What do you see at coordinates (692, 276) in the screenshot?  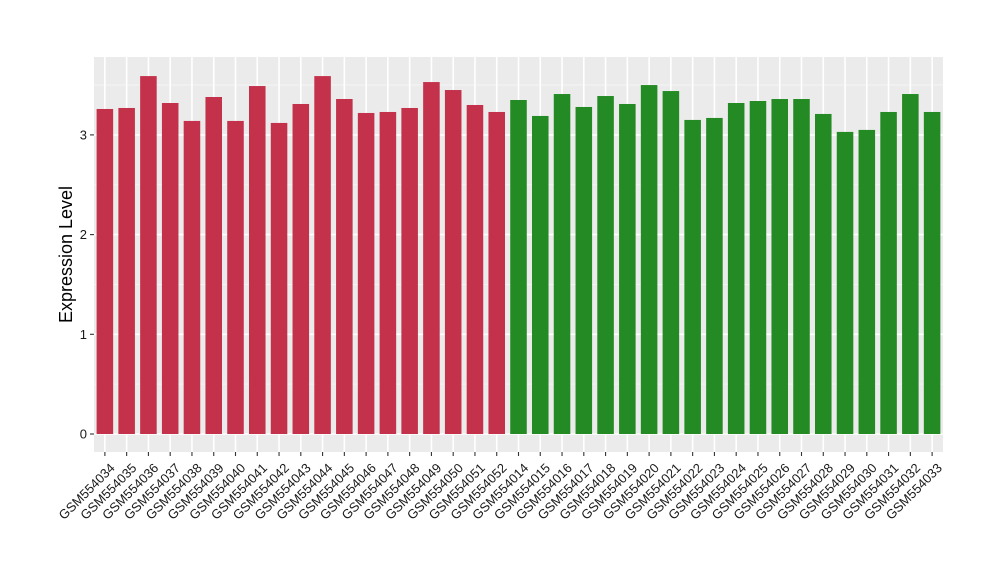 I see `bar-GSM554022` at bounding box center [692, 276].